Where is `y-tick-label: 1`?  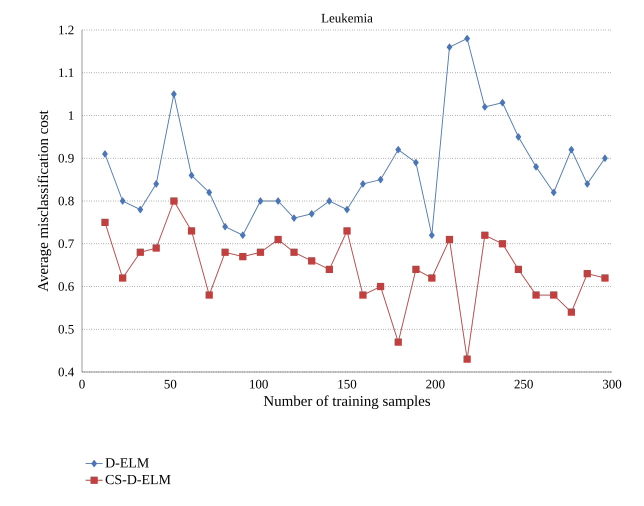
y-tick-label: 1 is located at coordinates (71, 115).